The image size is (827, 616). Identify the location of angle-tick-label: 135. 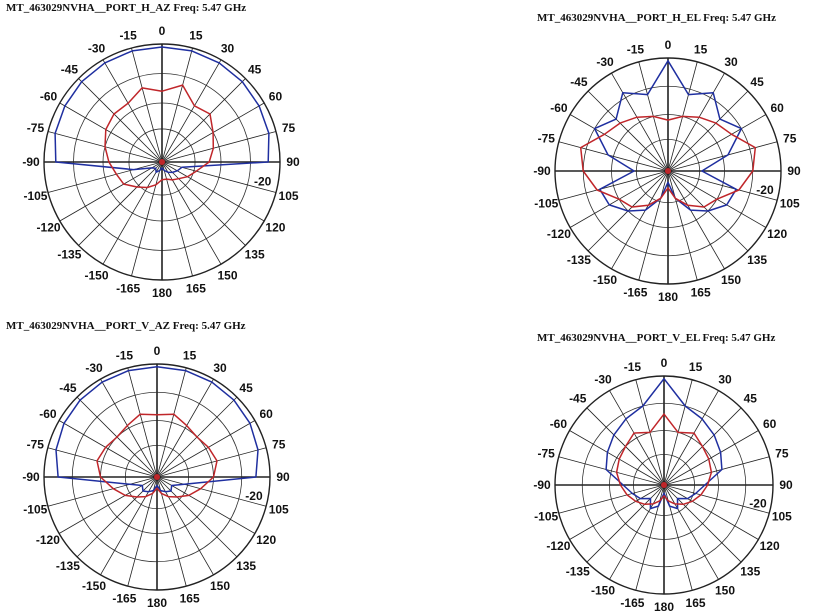
(246, 566).